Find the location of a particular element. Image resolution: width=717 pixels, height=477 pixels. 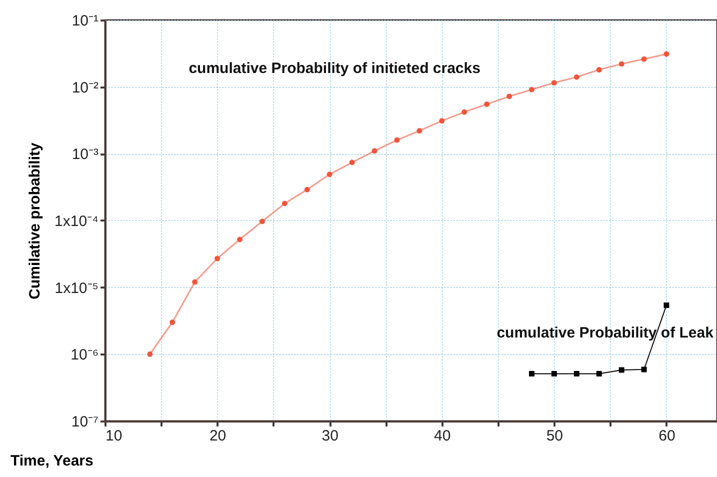

x-tick-label: 30 is located at coordinates (330, 436).